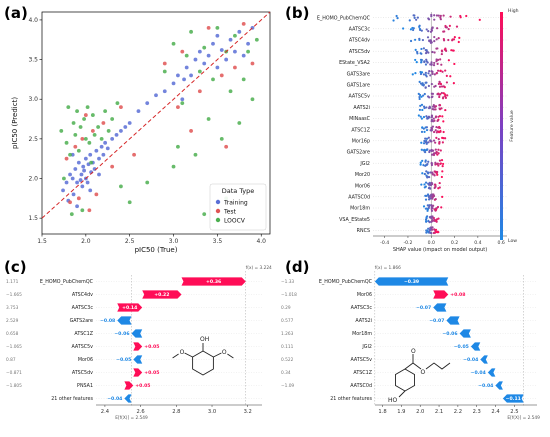  What do you see at coordinates (261, 241) in the screenshot?
I see `x-tick-label: 4.0` at bounding box center [261, 241].